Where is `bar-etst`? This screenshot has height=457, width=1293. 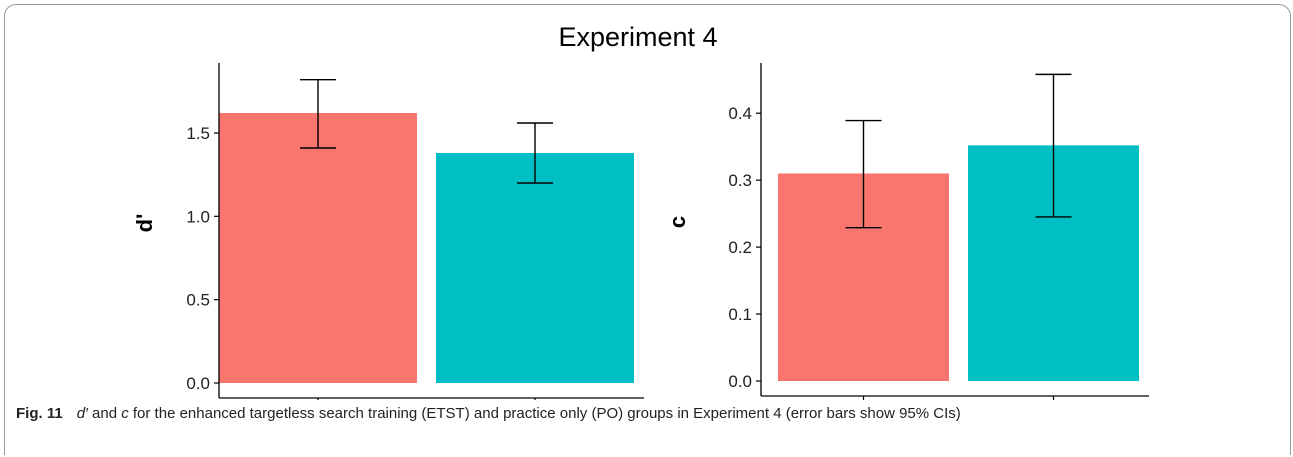
bar-etst is located at coordinates (318, 248).